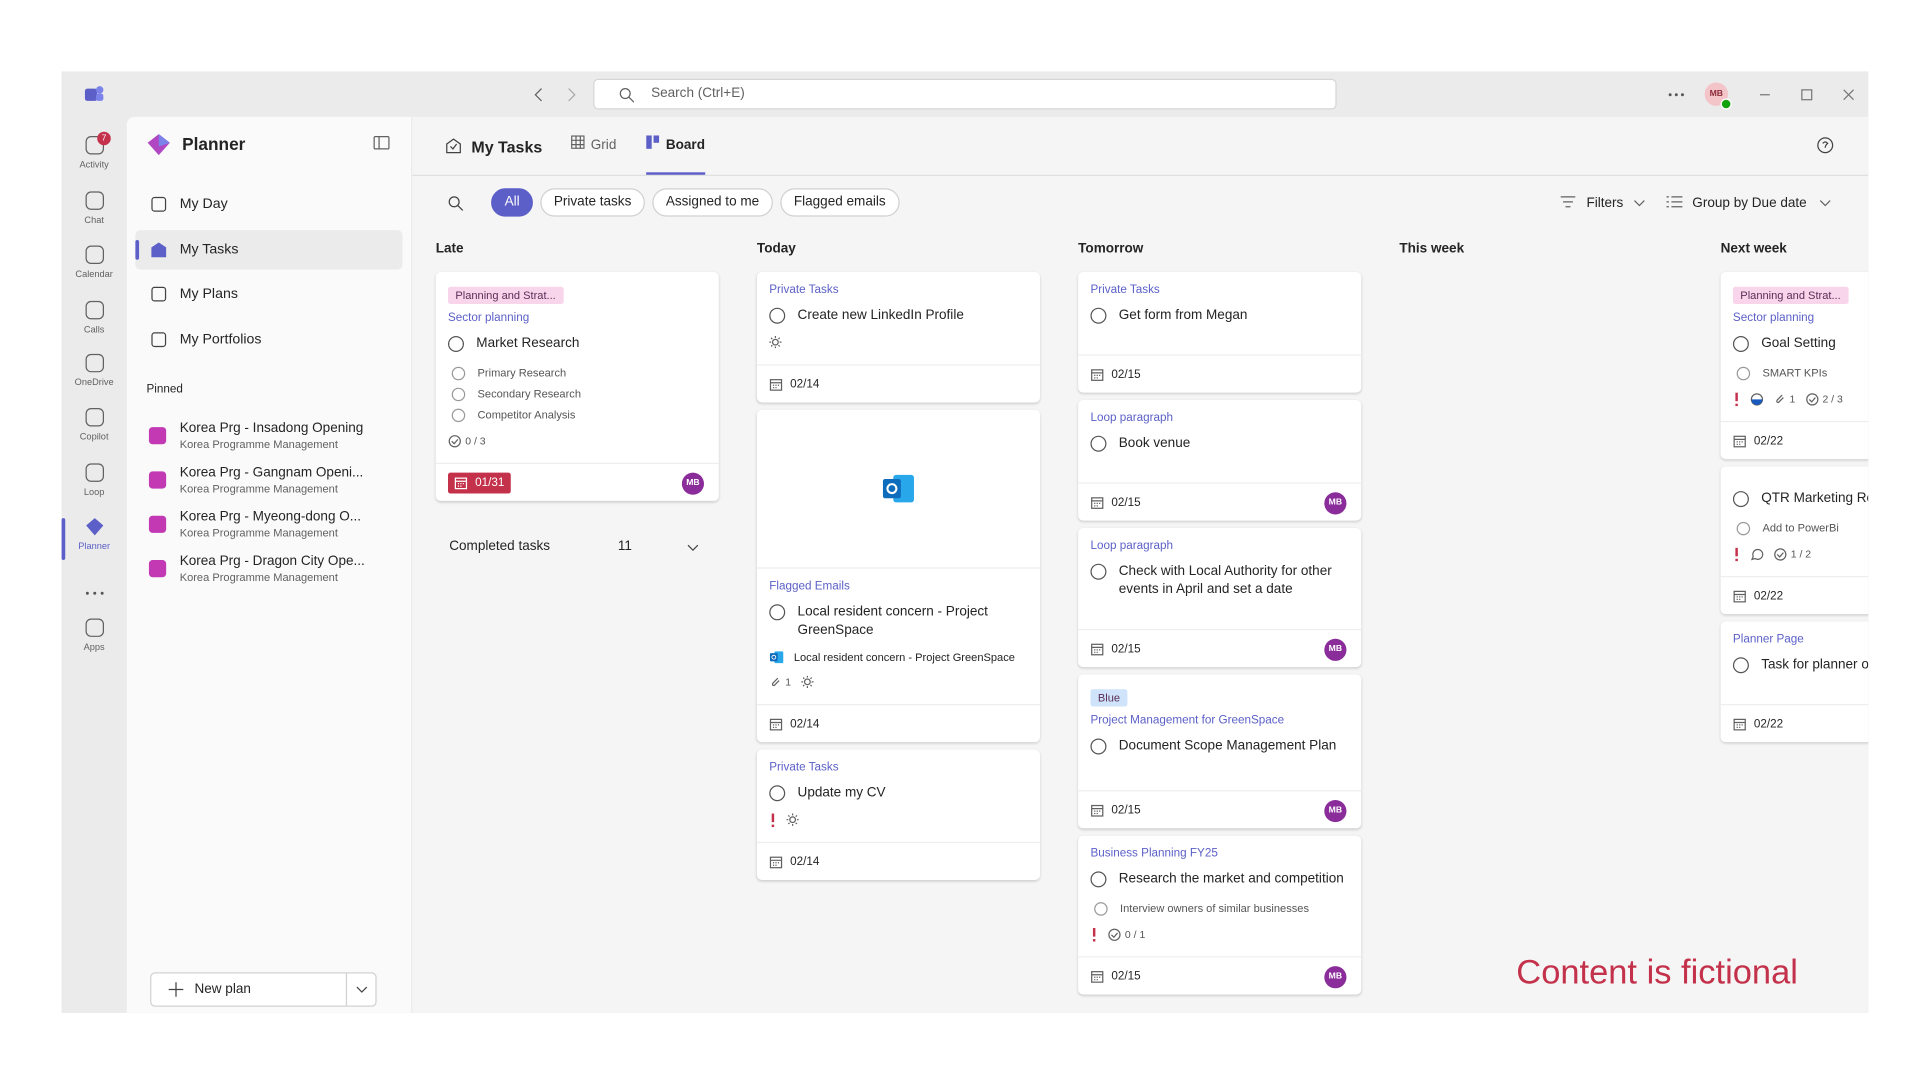 The image size is (1920, 1081). Describe the element at coordinates (898, 814) in the screenshot. I see `task-card: Private Tasks Update my CV 02/14` at that location.